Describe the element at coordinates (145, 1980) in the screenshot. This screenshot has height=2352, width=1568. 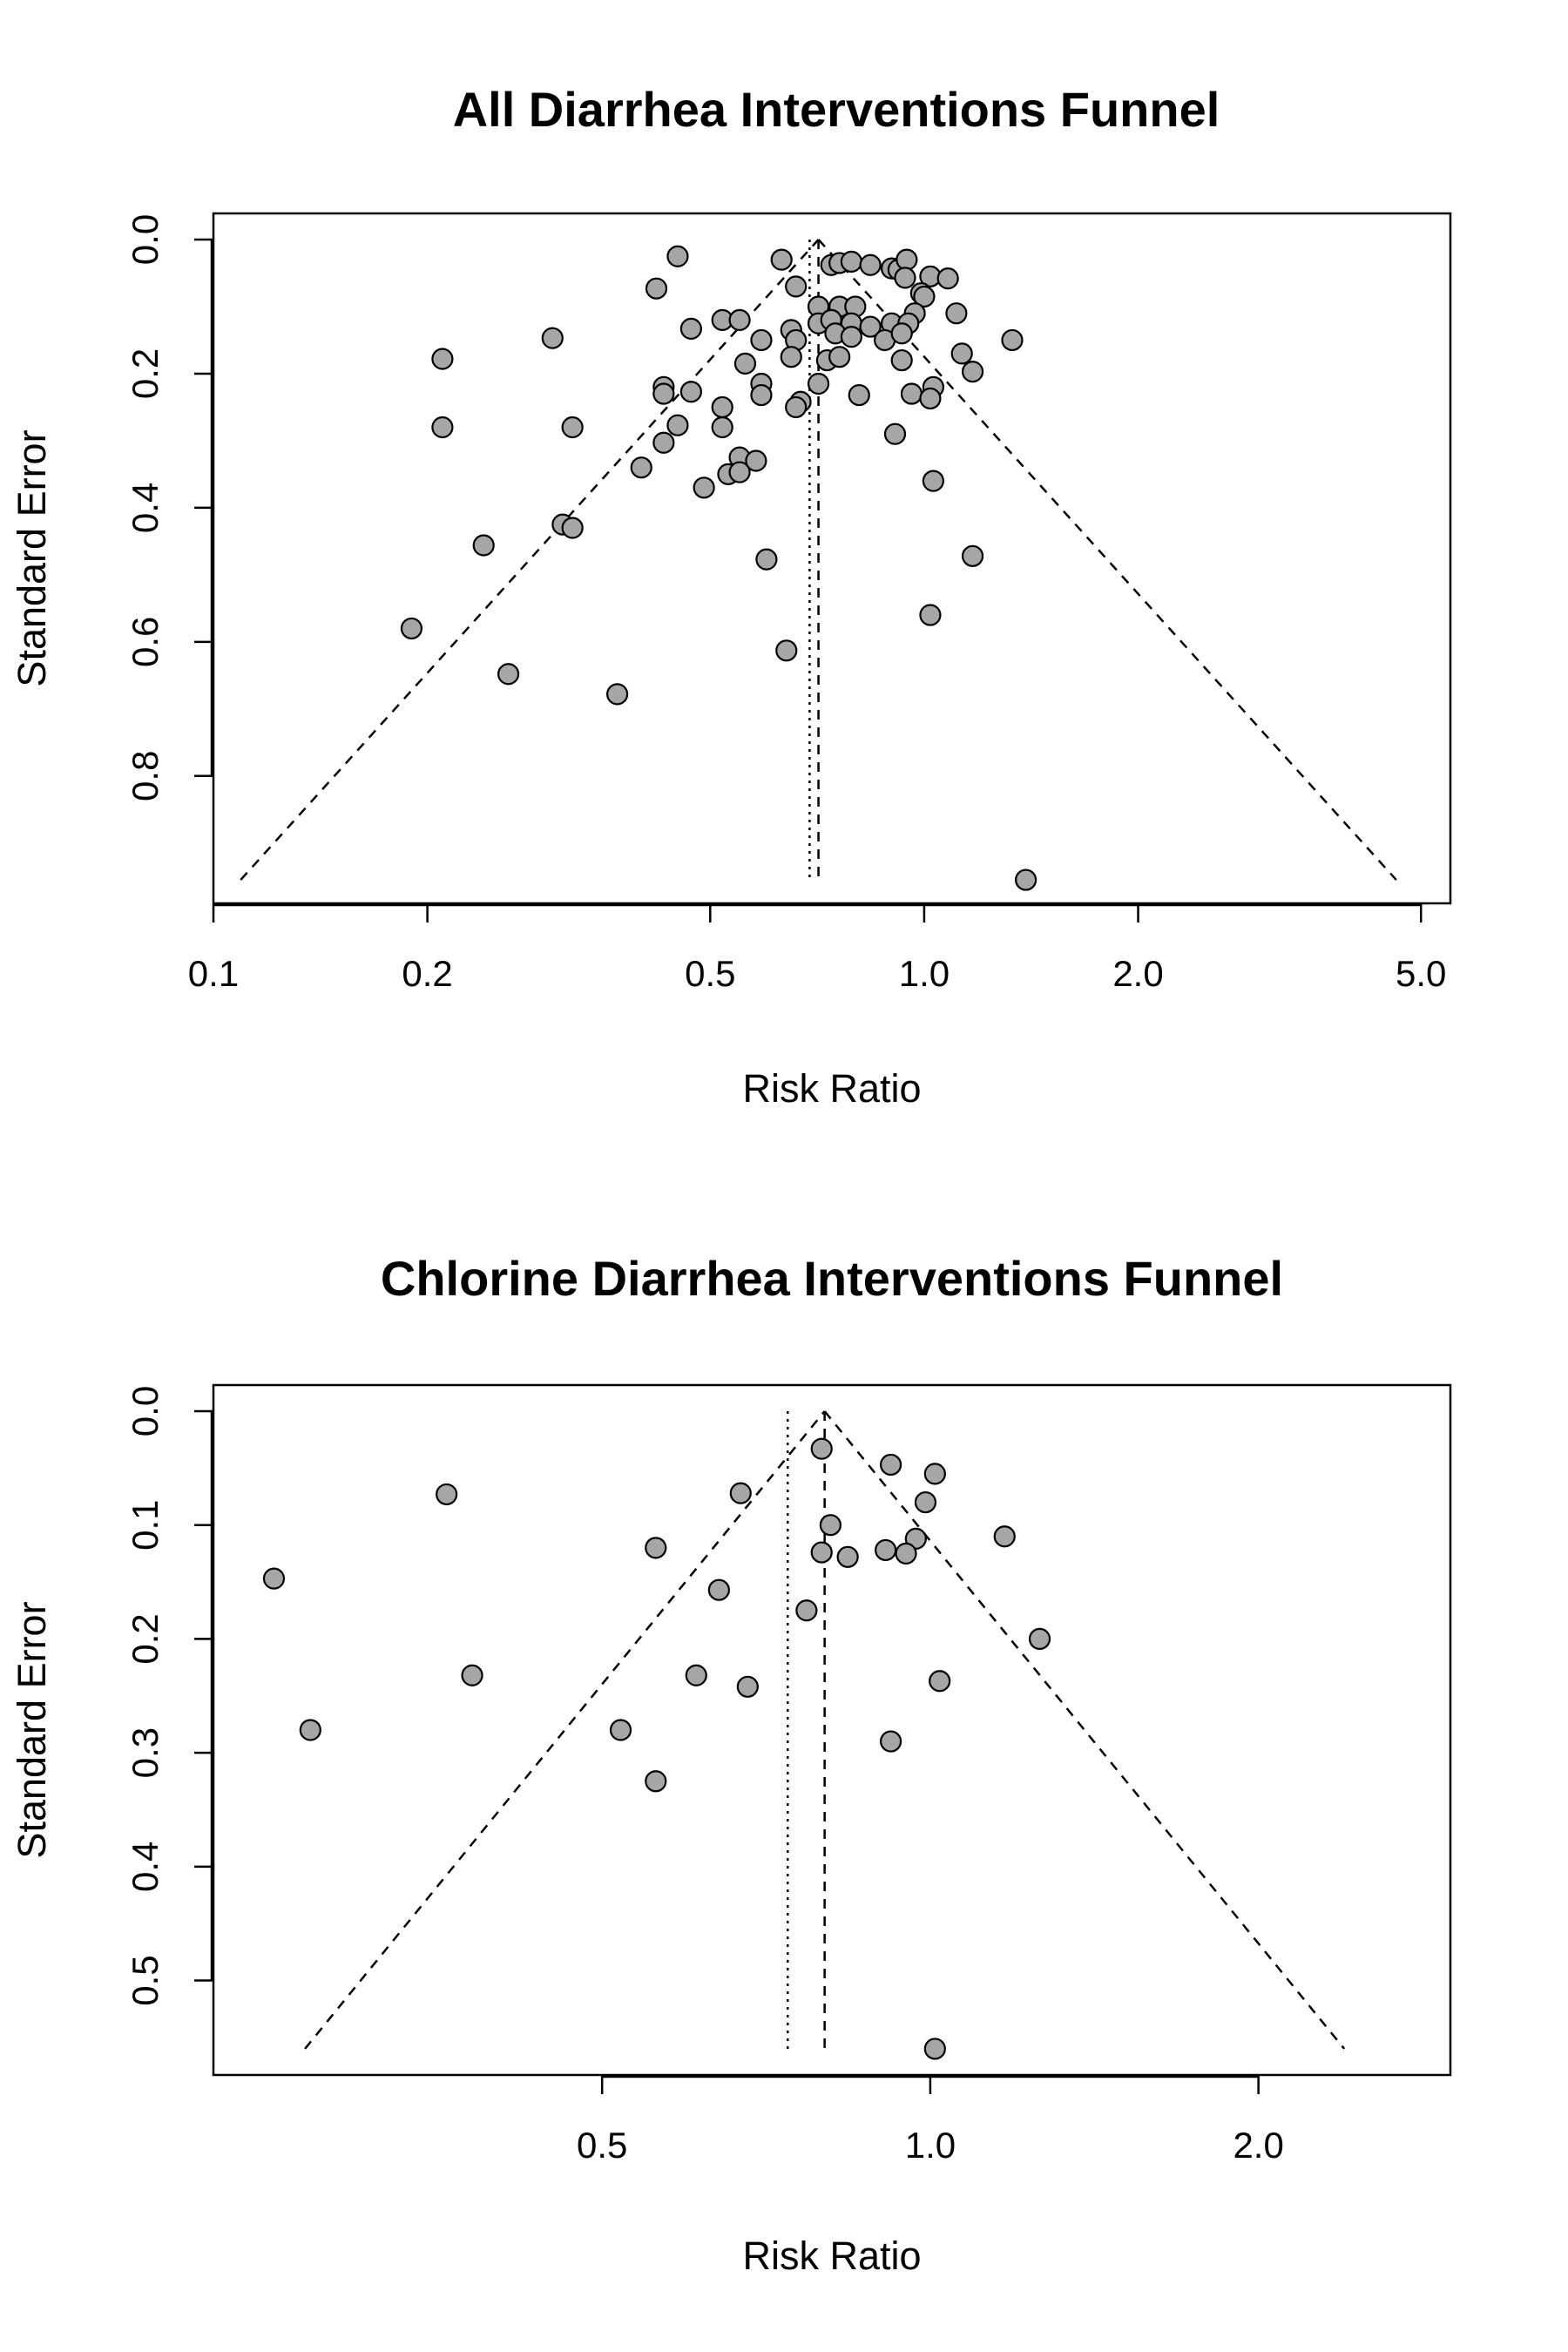
I see `y-tick-label: 0.5` at that location.